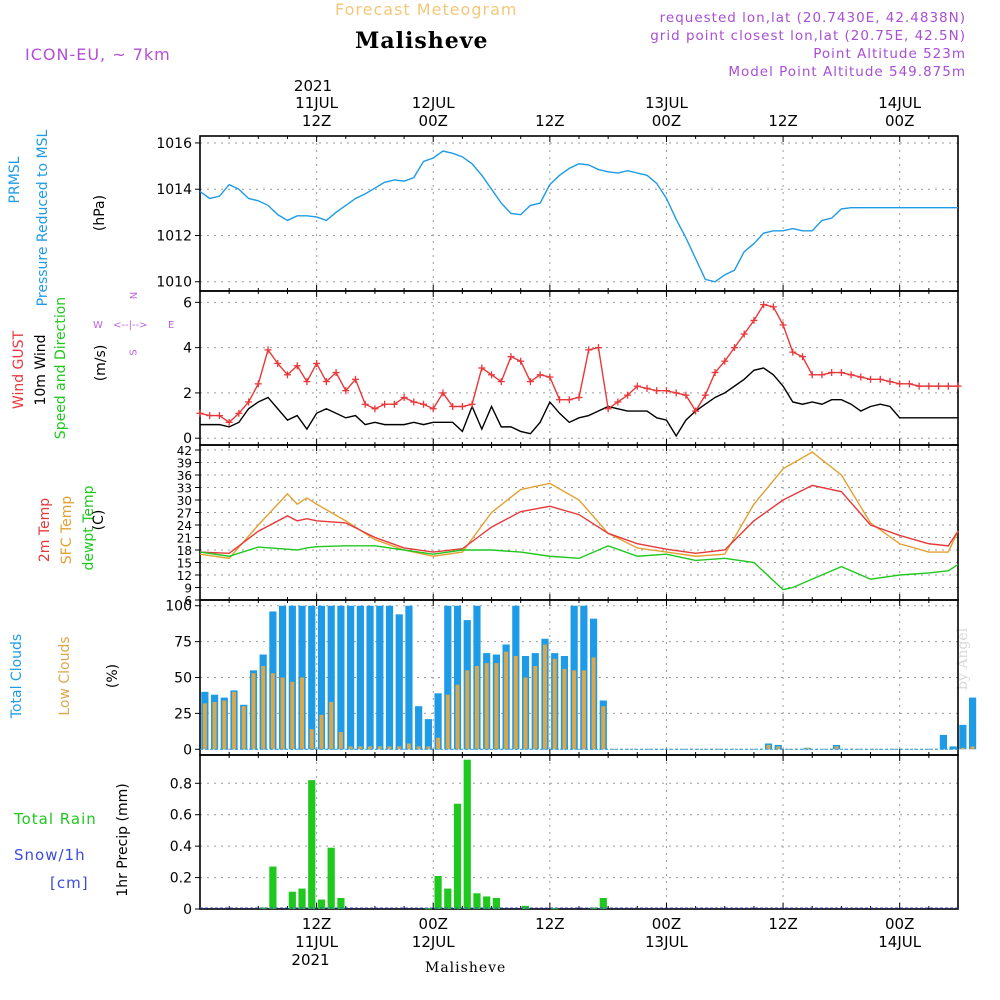  Describe the element at coordinates (174, 236) in the screenshot. I see `pressure-ytick-label: 1012` at that location.